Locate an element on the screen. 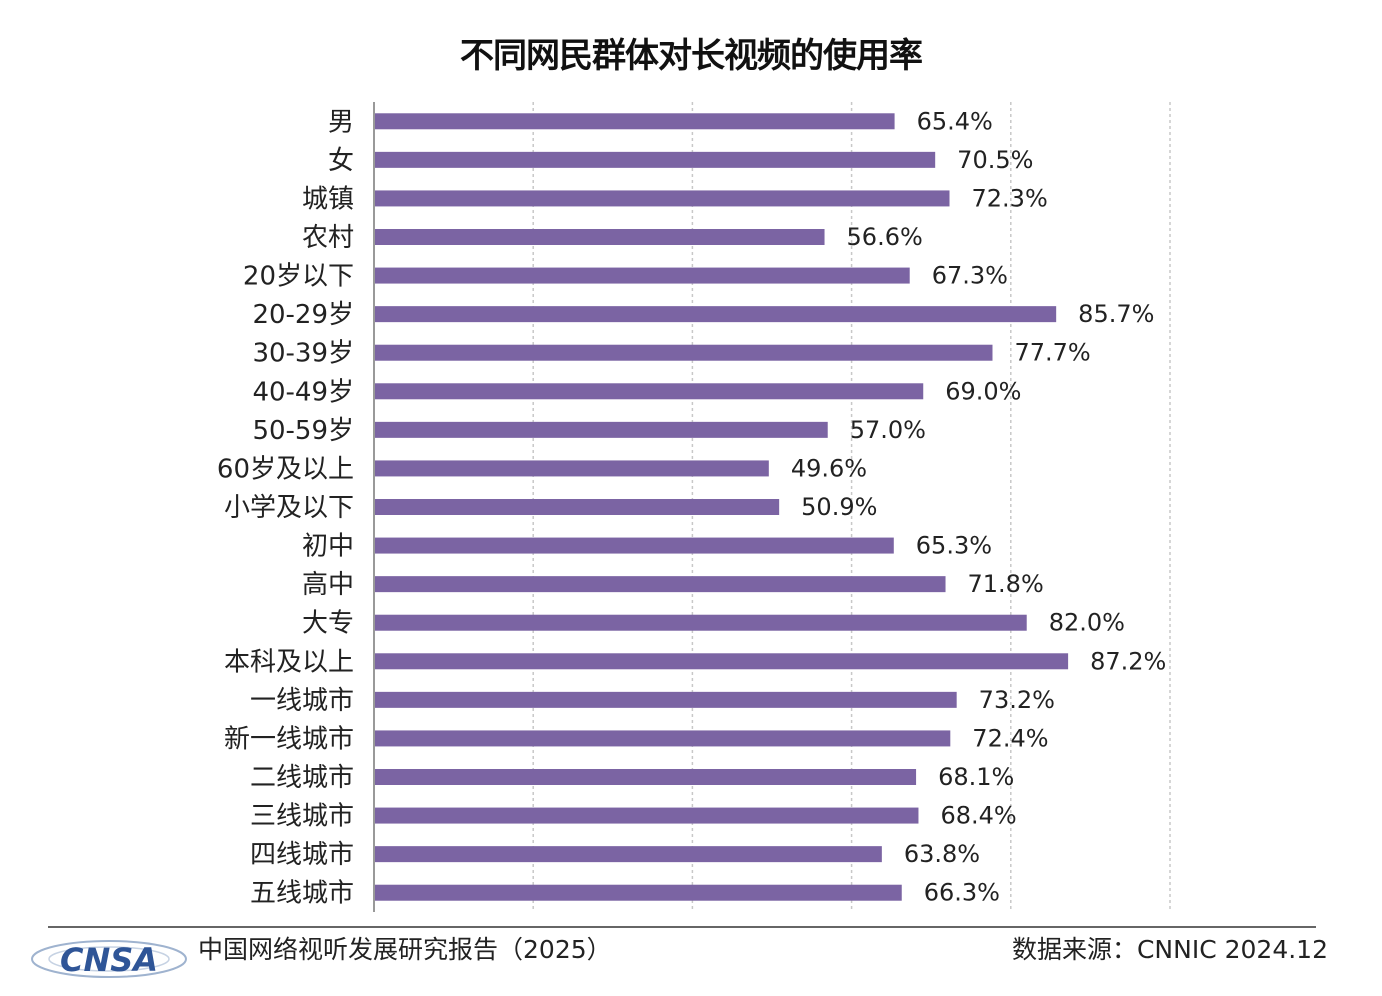 This screenshot has width=1382, height=996. category-label: 城镇 is located at coordinates (328, 199).